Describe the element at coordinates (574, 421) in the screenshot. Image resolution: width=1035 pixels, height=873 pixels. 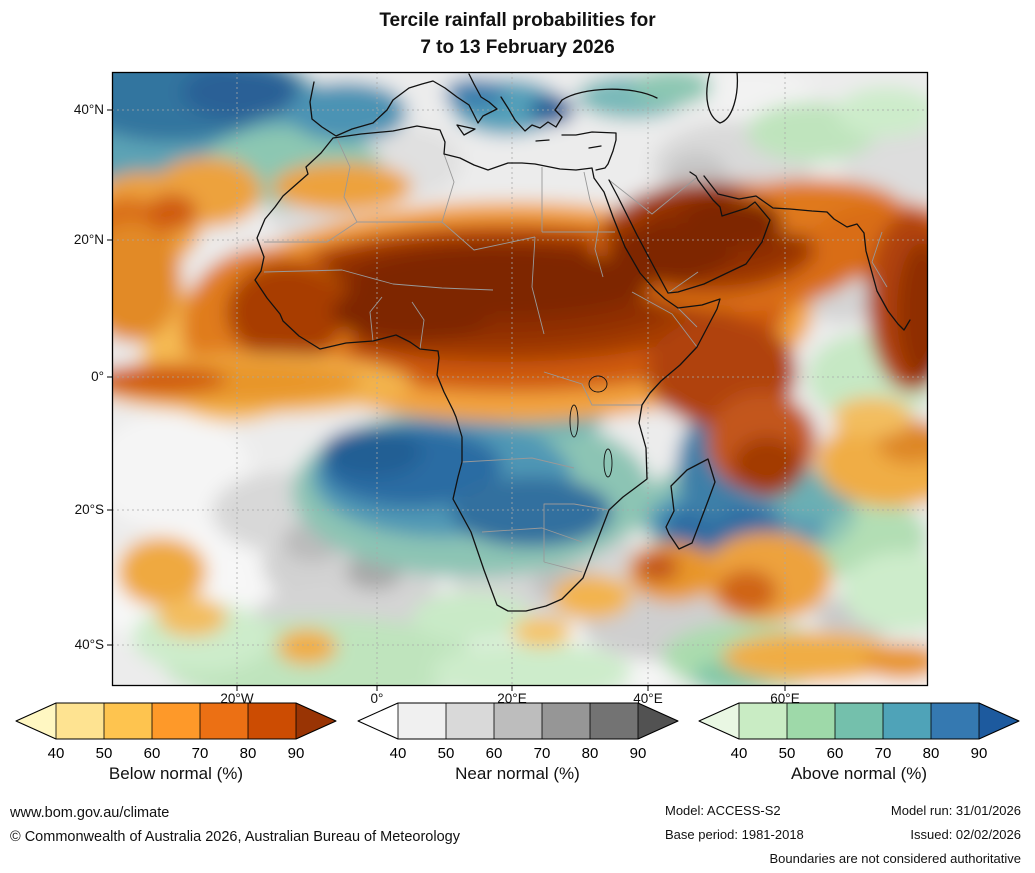
I see `lake-tanganyika` at that location.